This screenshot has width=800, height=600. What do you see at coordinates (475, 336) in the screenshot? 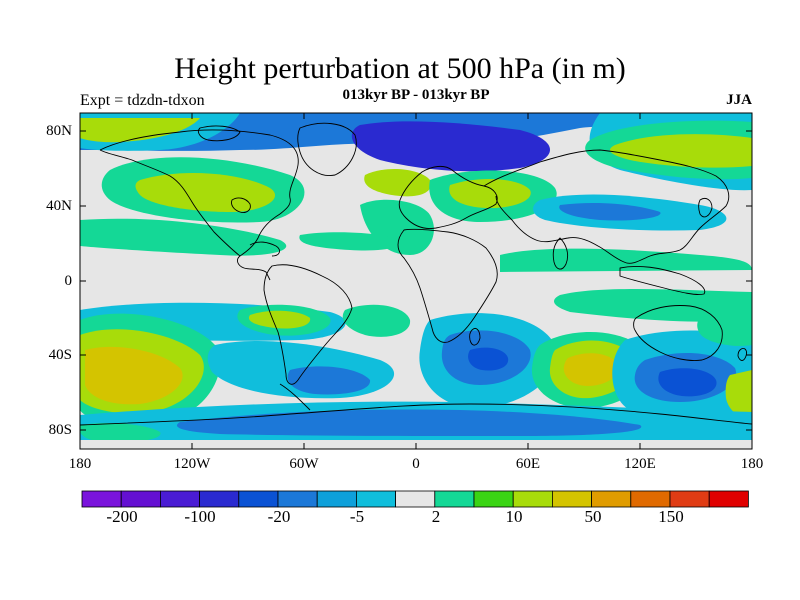
I see `coast-madagascar` at bounding box center [475, 336].